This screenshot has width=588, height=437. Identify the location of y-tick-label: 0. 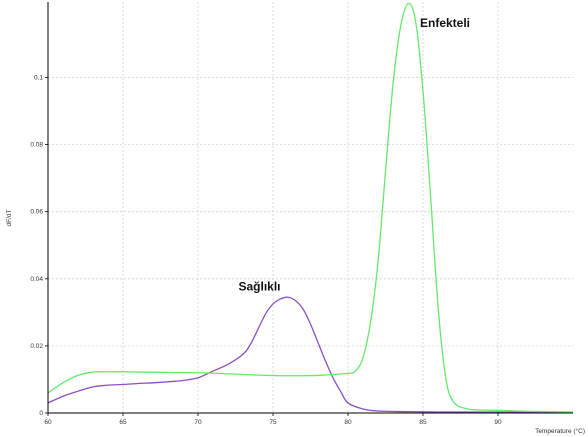
(41, 413).